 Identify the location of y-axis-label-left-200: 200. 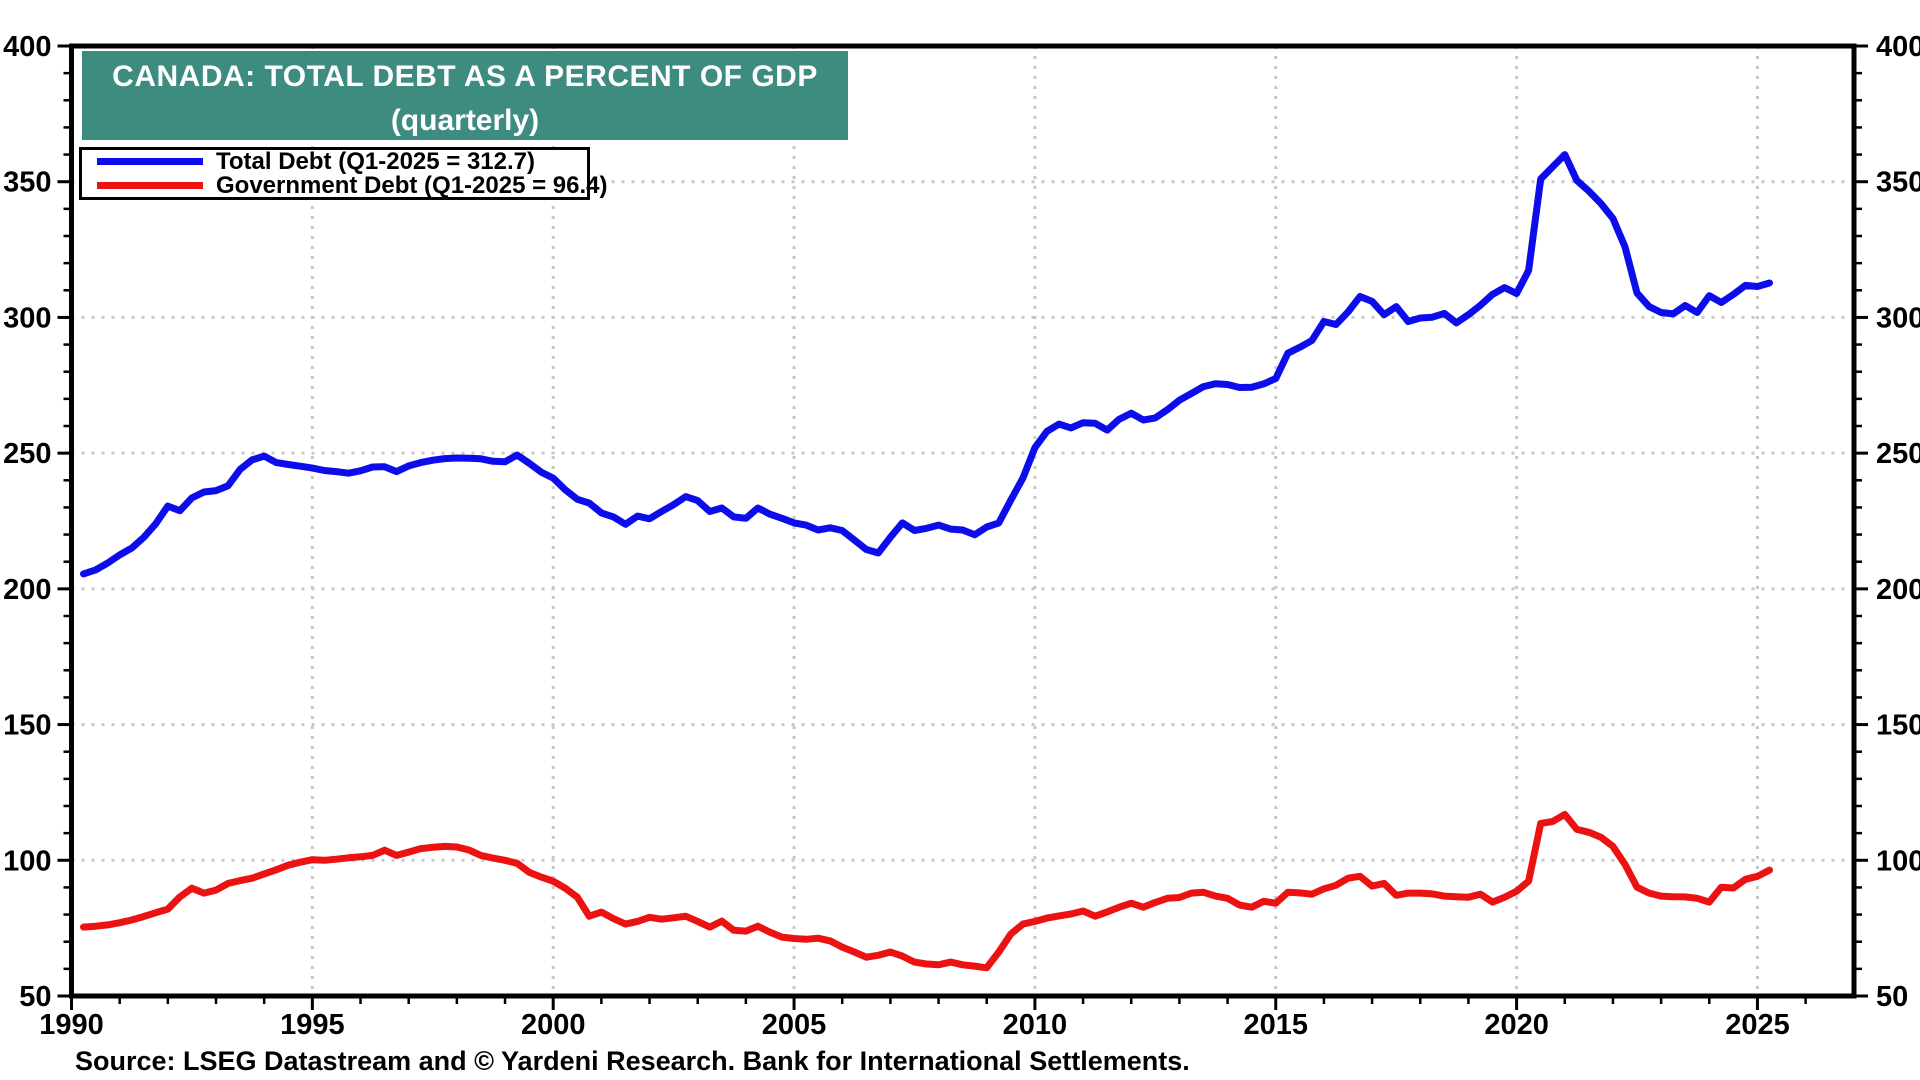
(27, 590).